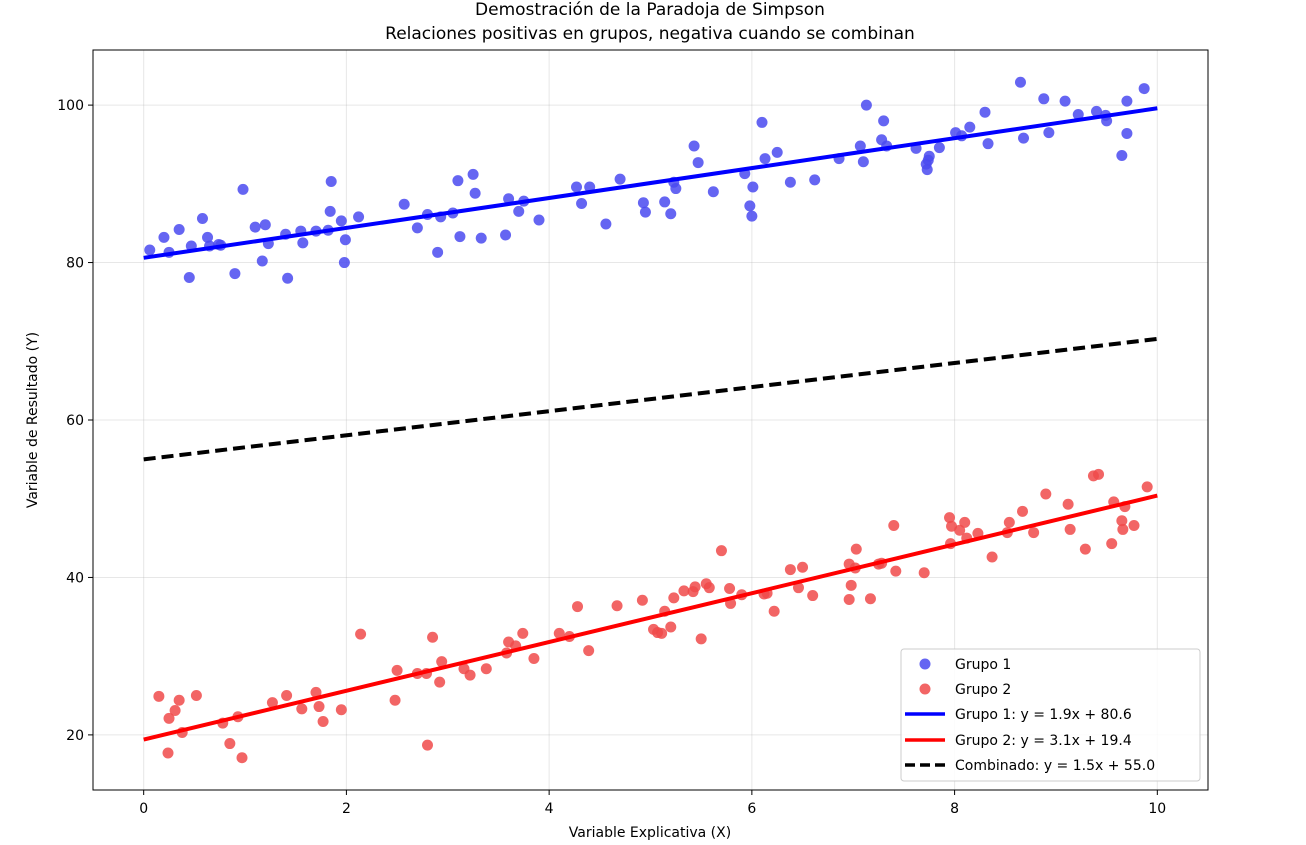 The image size is (1306, 845). What do you see at coordinates (346, 809) in the screenshot?
I see `x-tick-label: 2` at bounding box center [346, 809].